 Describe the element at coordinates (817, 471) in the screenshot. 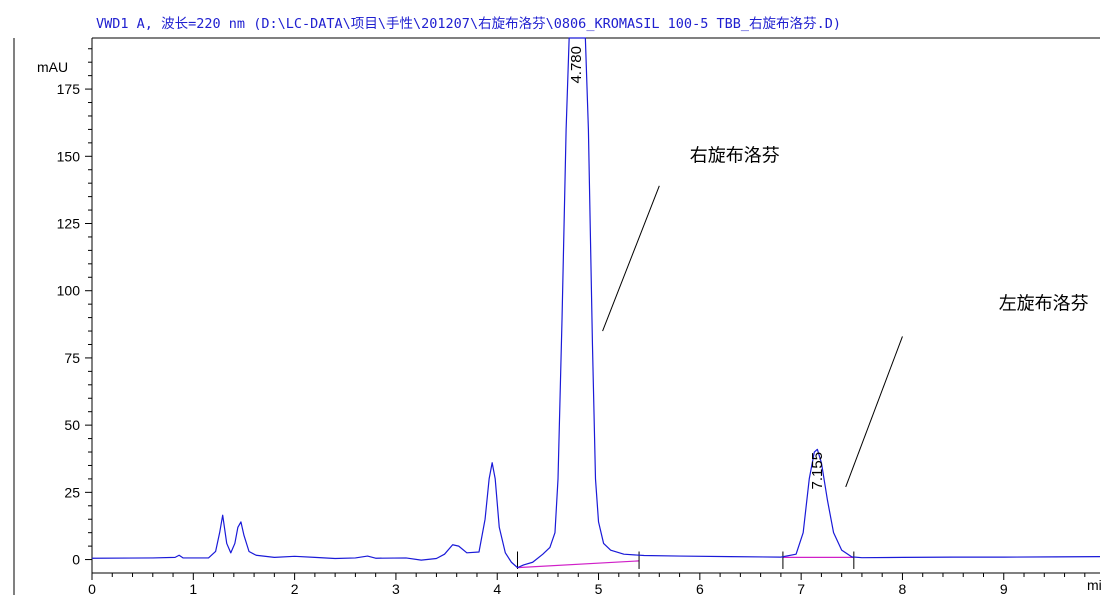

I see `peak-label: 7.155` at that location.